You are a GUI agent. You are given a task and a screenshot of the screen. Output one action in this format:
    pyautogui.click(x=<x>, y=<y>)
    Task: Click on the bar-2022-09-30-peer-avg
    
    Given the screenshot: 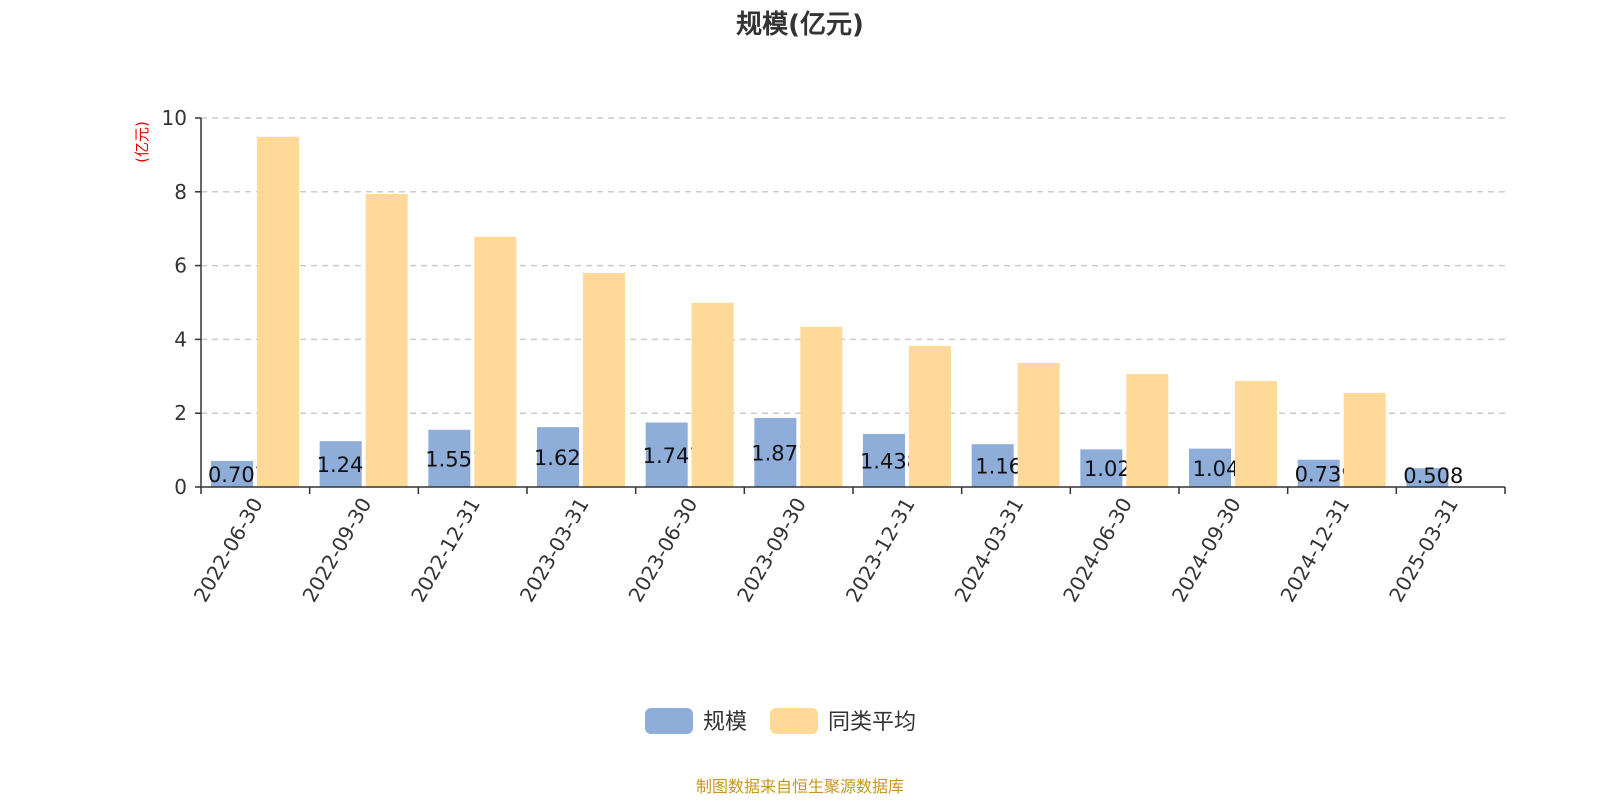 What is the action you would take?
    pyautogui.click(x=386, y=340)
    